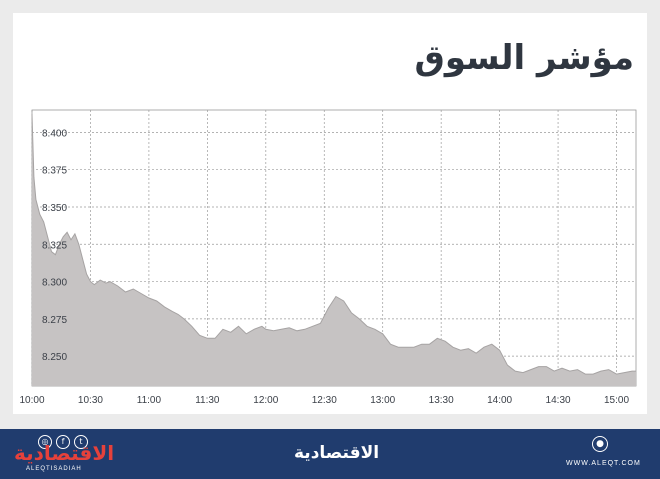 The image size is (660, 479). Describe the element at coordinates (616, 400) in the screenshot. I see `x-tick-label: 15:00` at that location.